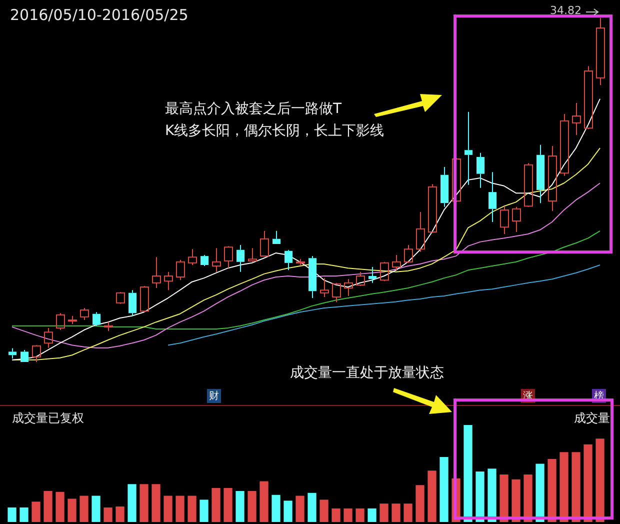 The image size is (620, 524). Describe the element at coordinates (99, 15) in the screenshot. I see `chart-title: 2016/05/10-2016/05/25` at that location.